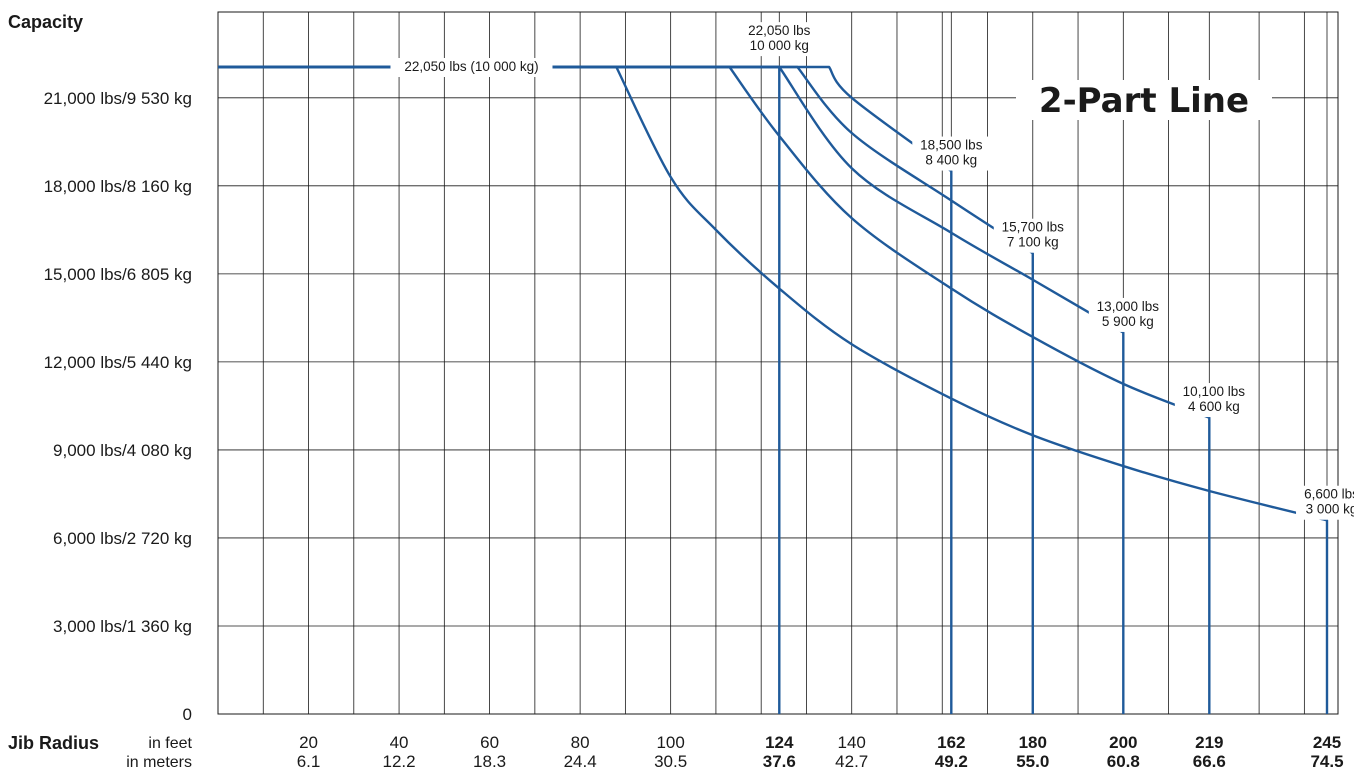 The height and width of the screenshot is (776, 1354). Describe the element at coordinates (779, 30) in the screenshot. I see `annotation-label: 22,050 lbs` at that location.